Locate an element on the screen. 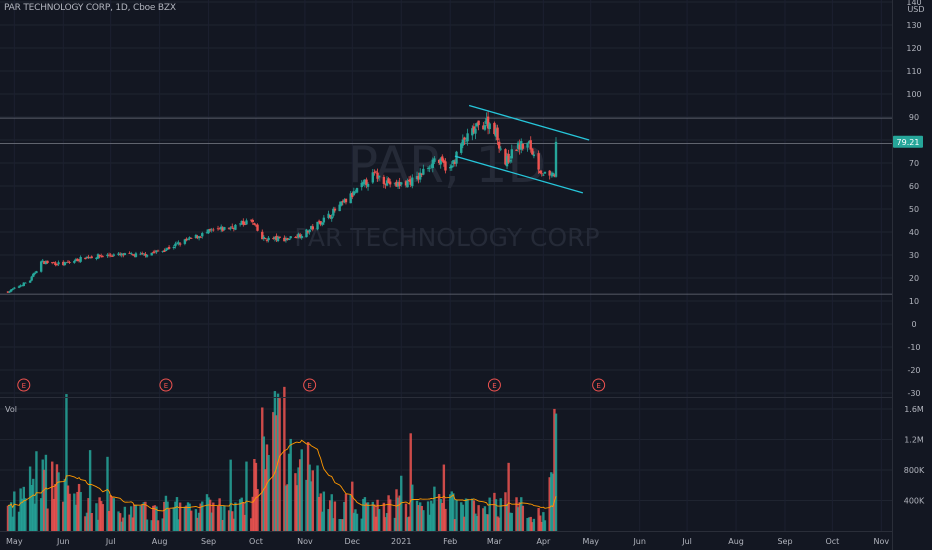 Image resolution: width=932 pixels, height=550 pixels. last-price-label: 79.21 is located at coordinates (908, 141).